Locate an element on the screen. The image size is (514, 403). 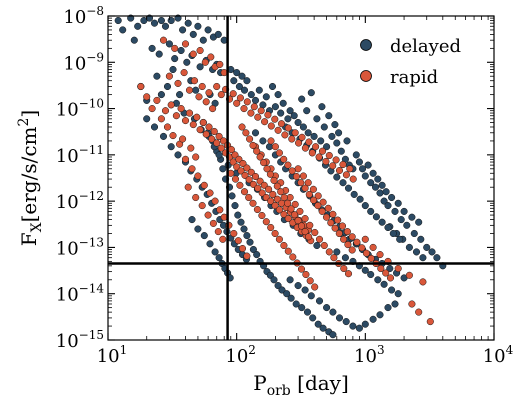
x-tick-label: 103 is located at coordinates (369, 355).